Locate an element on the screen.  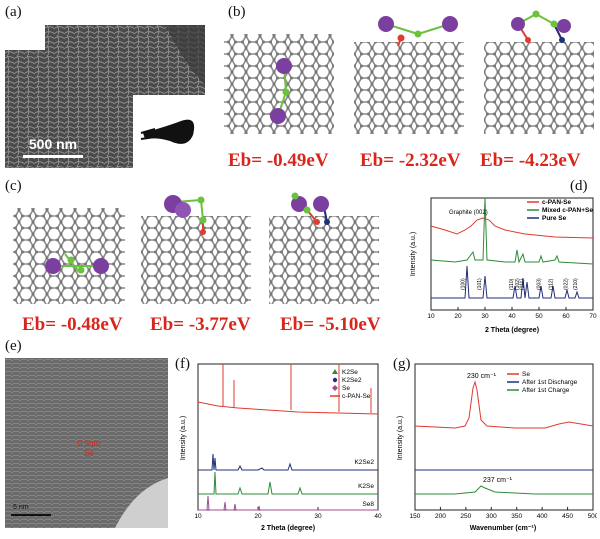
chart-f-series-label-1: K2Se2 is located at coordinates (364, 462).